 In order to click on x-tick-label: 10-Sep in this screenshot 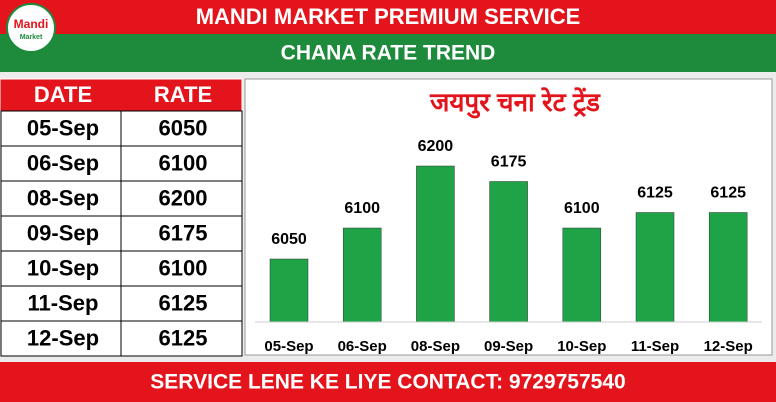, I will do `click(581, 346)`.